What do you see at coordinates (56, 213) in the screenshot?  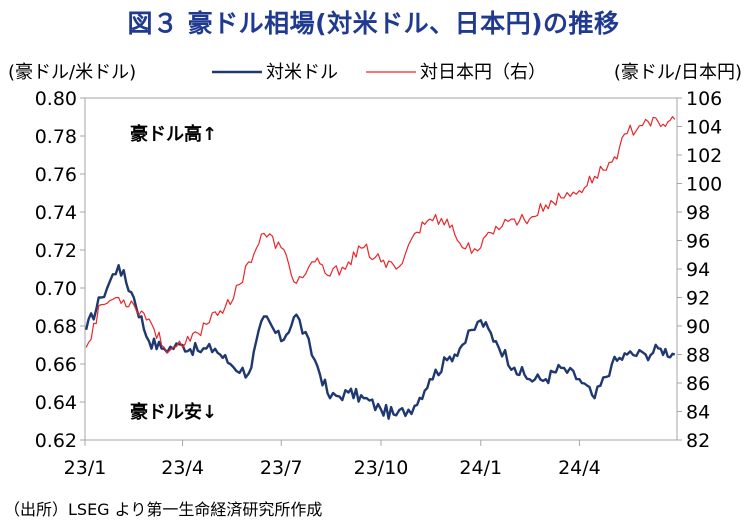 I see `left-tick-label: 0.74` at bounding box center [56, 213].